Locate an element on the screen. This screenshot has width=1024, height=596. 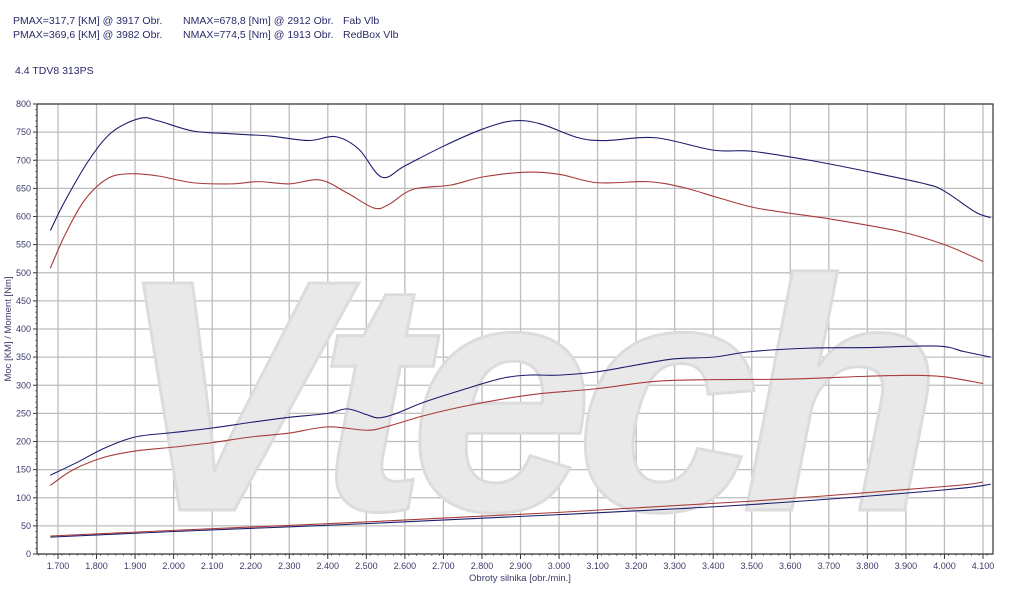
y-tick-label: 700 is located at coordinates (23, 160).